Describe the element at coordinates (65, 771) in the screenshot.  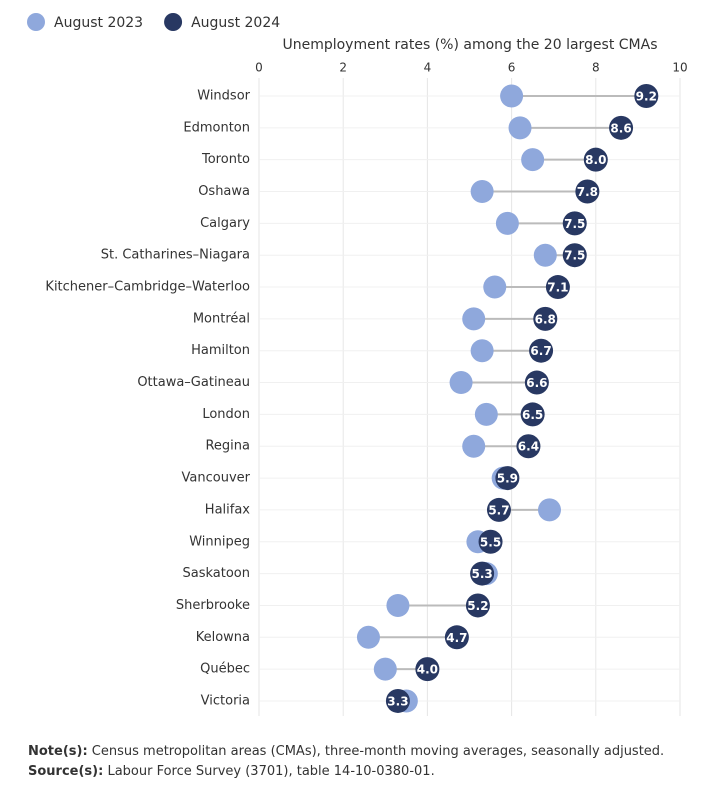
I see `source-label: Source(s):` at that location.